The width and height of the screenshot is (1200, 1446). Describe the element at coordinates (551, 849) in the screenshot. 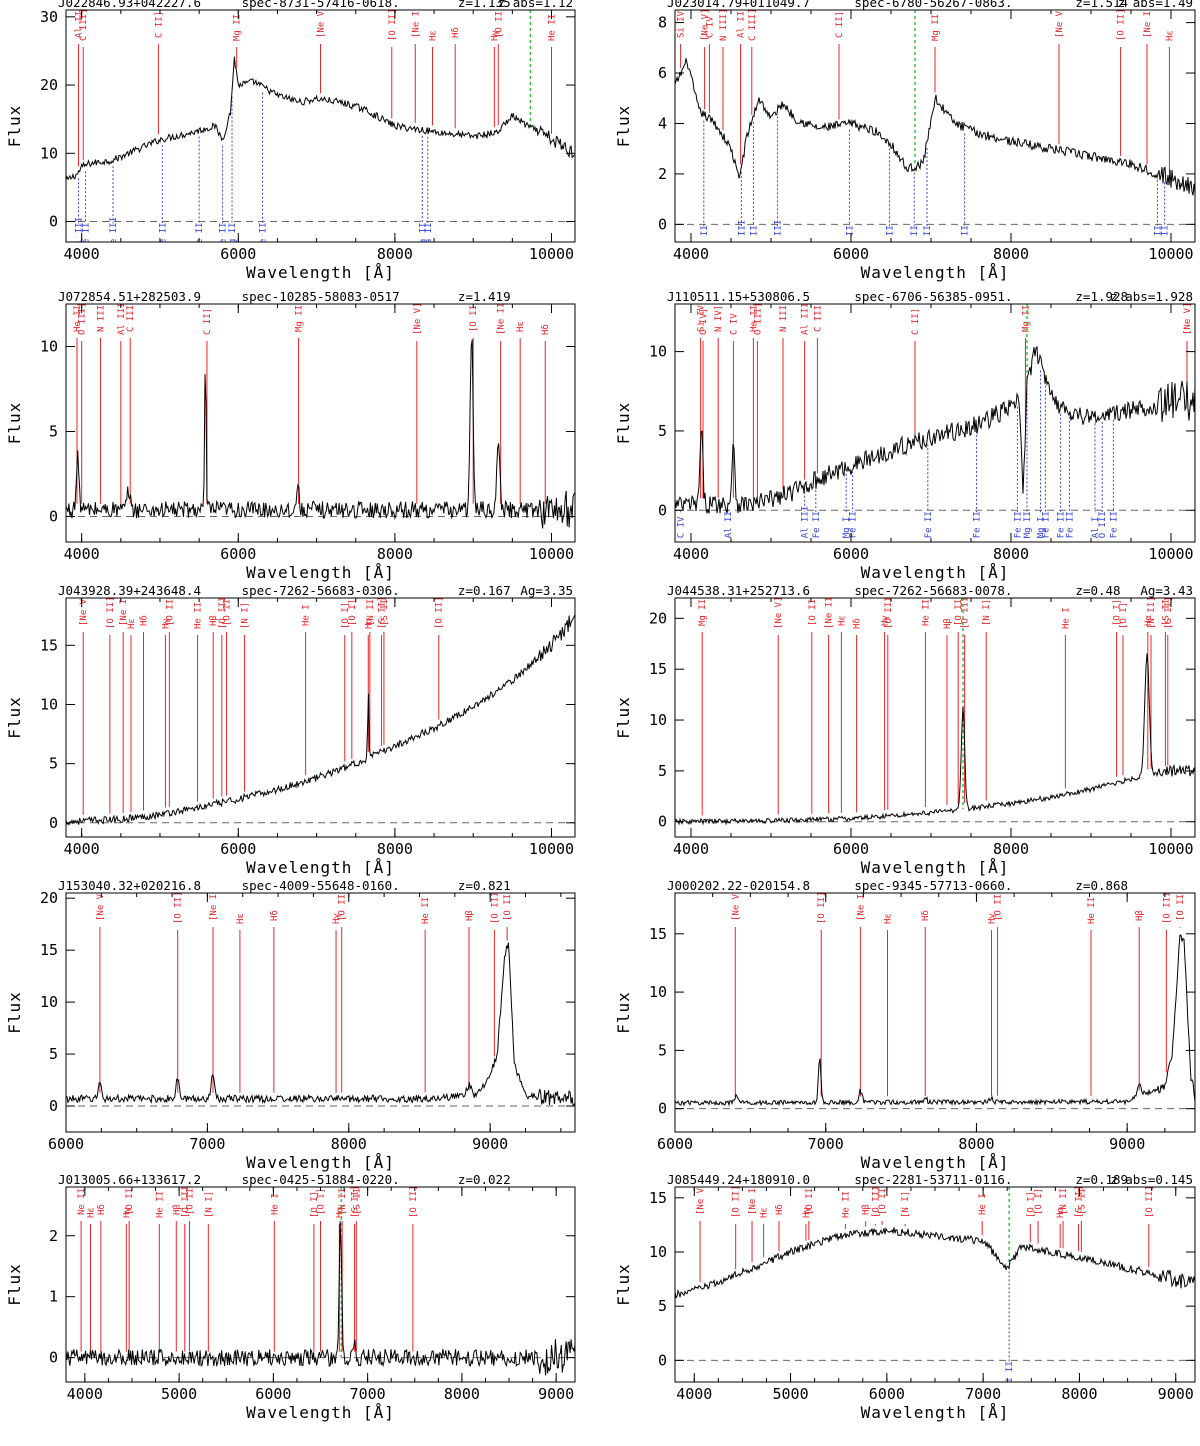

I see `x-tick-label: 10000` at that location.